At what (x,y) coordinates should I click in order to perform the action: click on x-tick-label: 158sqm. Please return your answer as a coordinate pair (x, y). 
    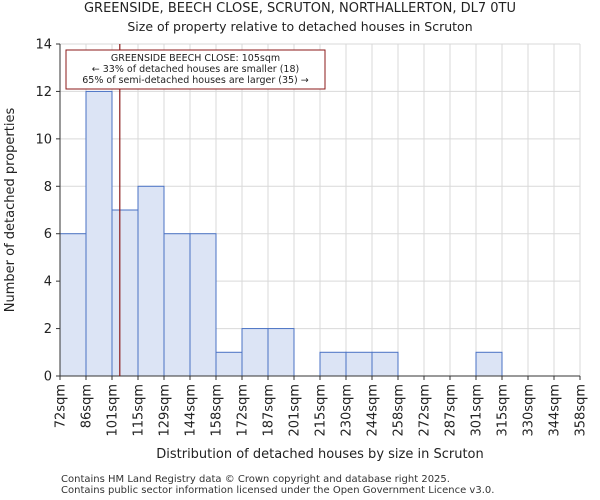
    Looking at the image, I should click on (217, 410).